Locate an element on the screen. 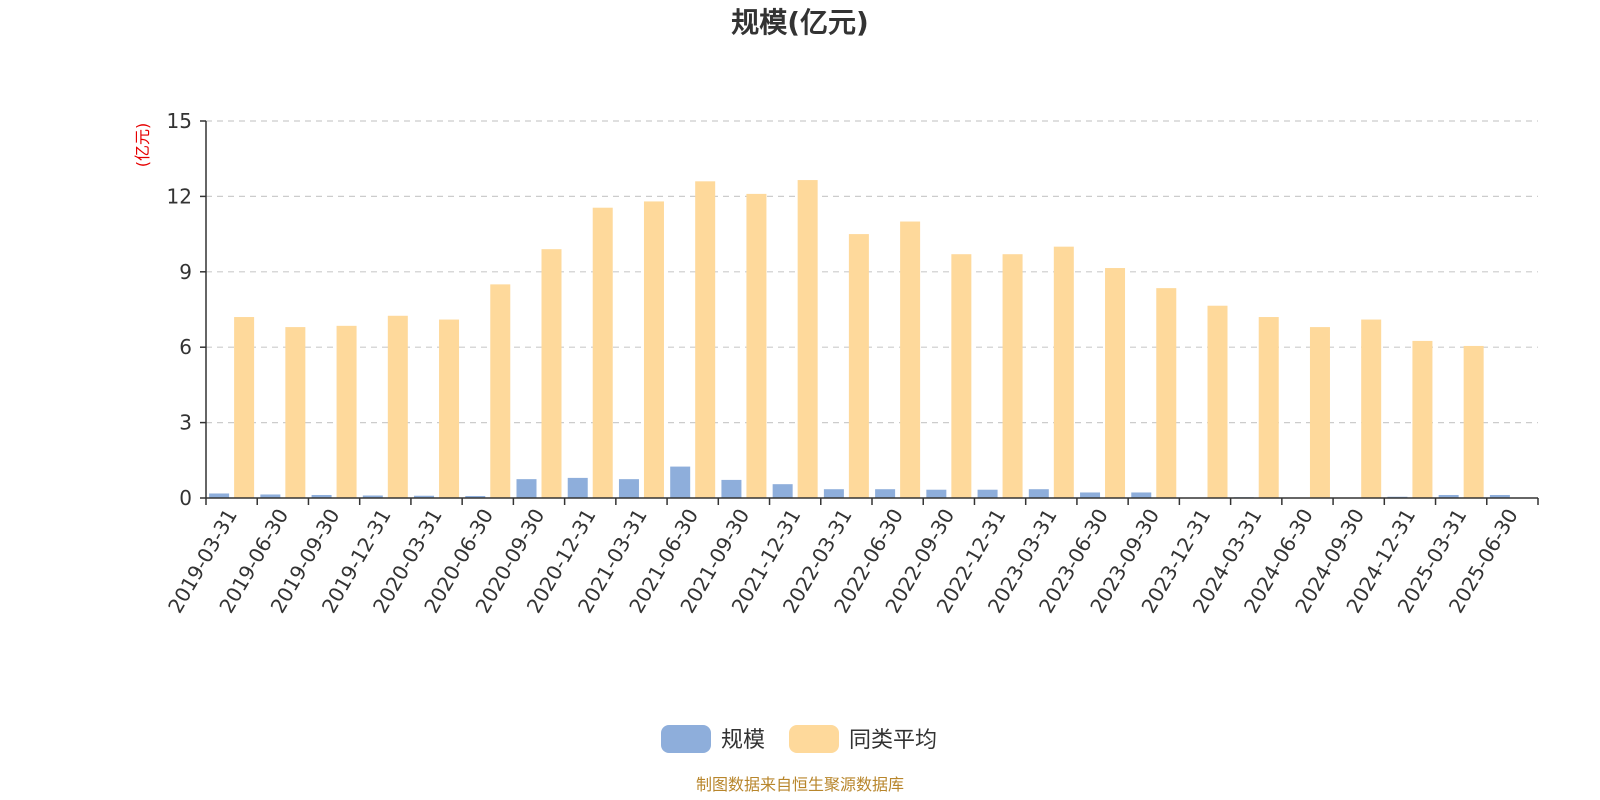 The width and height of the screenshot is (1600, 800). y-tick-label: 3 is located at coordinates (185, 423).